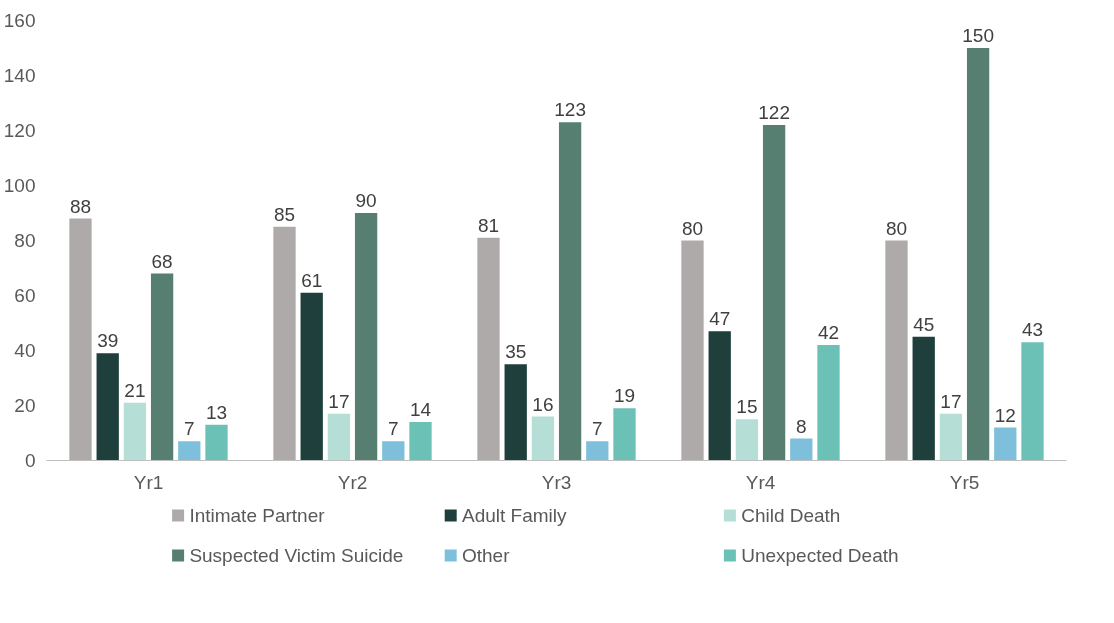 This screenshot has width=1114, height=623. I want to click on data-label: 14, so click(420, 409).